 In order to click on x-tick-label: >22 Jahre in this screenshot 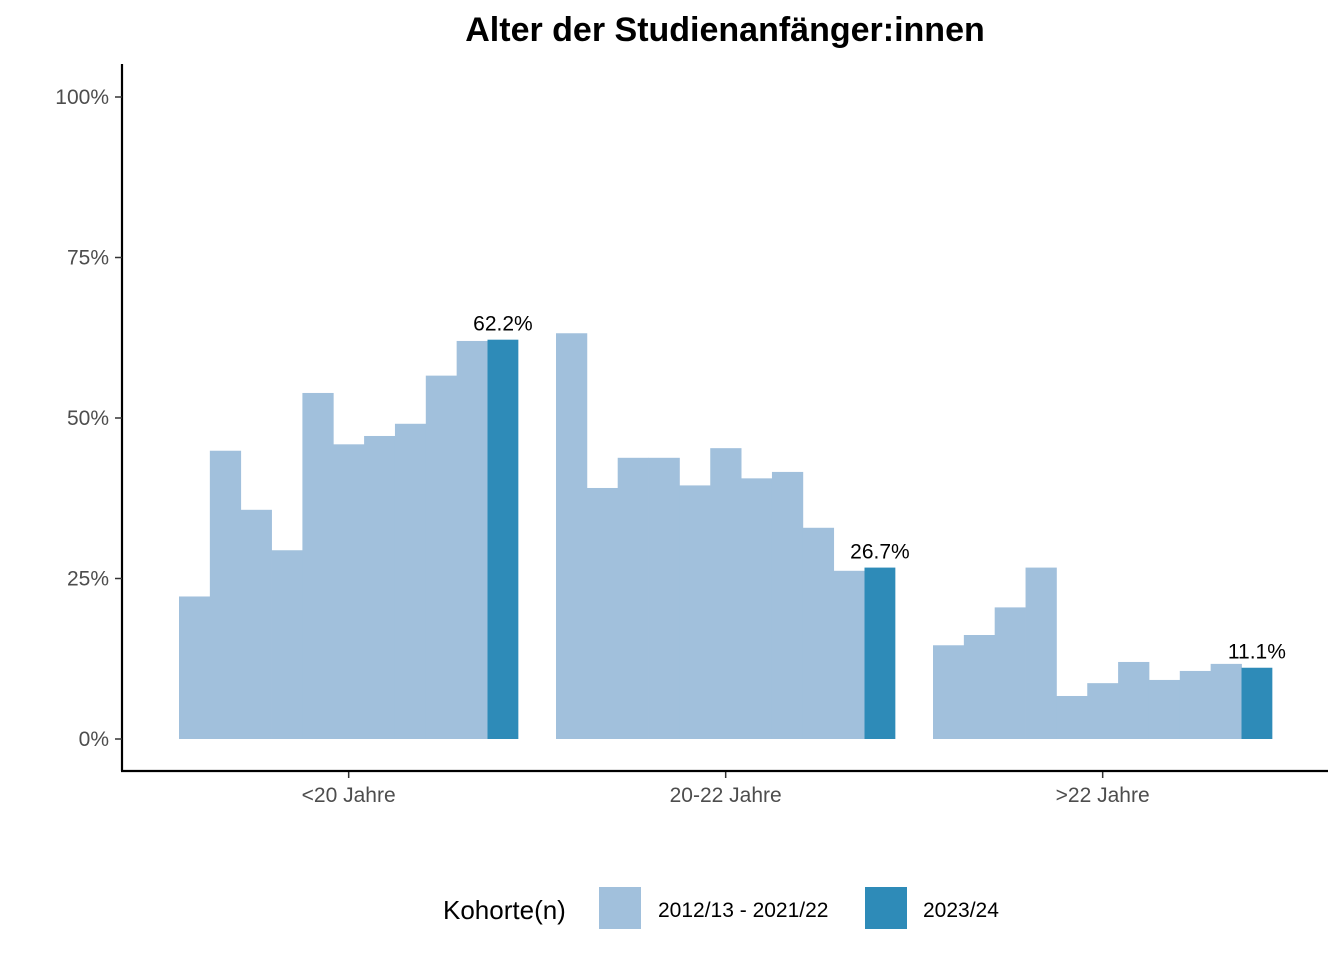, I will do `click(1103, 795)`.